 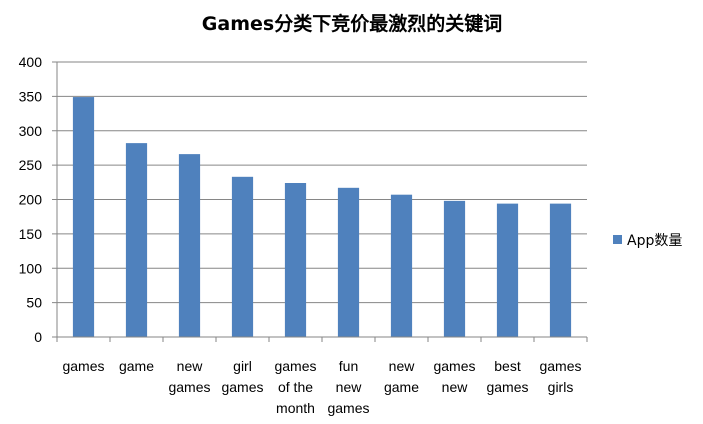 I want to click on y-axis-tick-labels: 0 50 100 150 200 250 300 350 400, so click(x=38, y=199).